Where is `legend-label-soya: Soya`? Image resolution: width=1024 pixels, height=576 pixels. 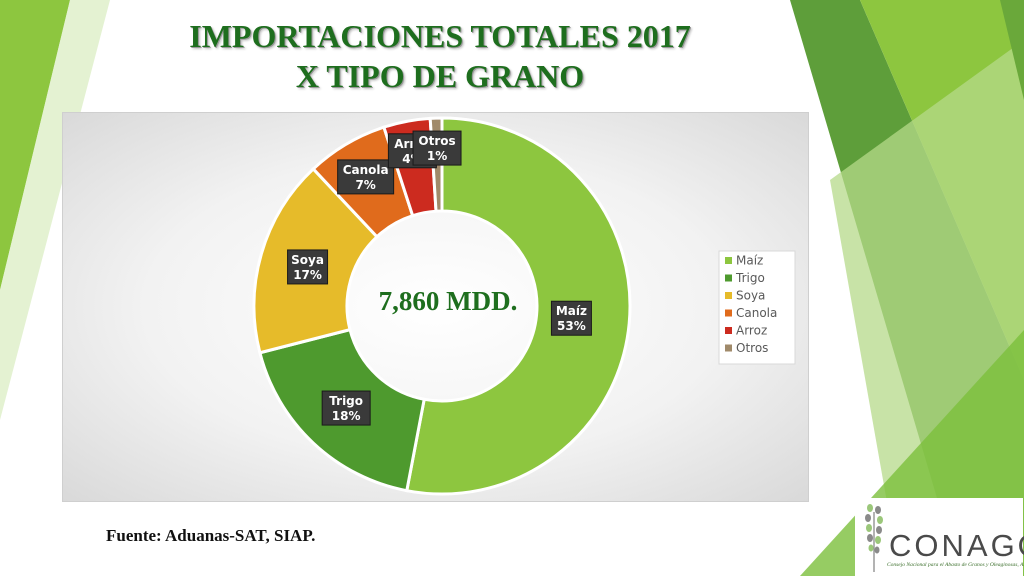
legend-label-soya: Soya is located at coordinates (750, 296).